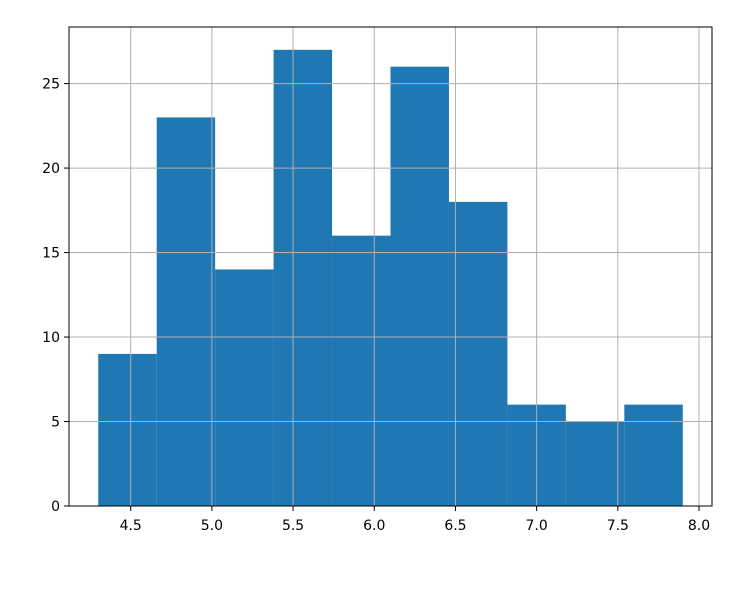 The image size is (736, 591). Describe the element at coordinates (55, 507) in the screenshot. I see `y-tick-label: 0` at that location.